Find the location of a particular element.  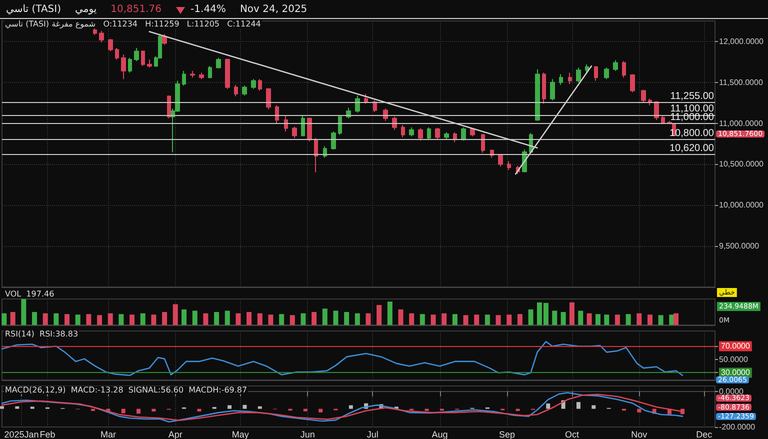

text: 10,851.76 is located at coordinates (136, 9).